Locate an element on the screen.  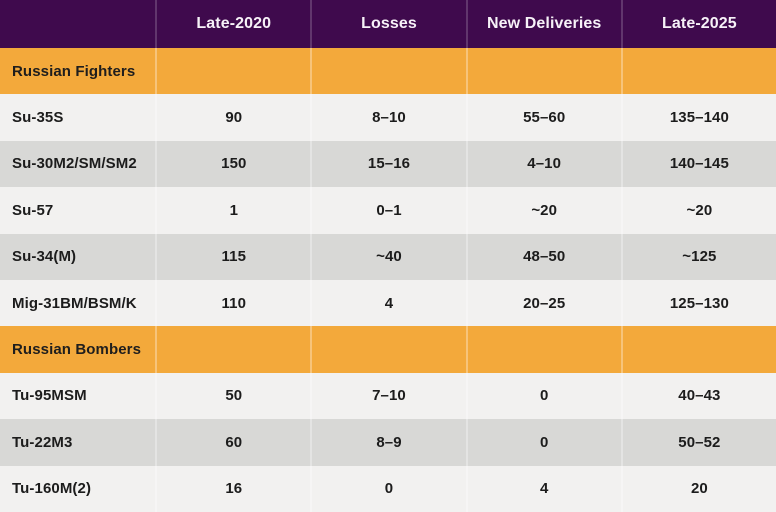
row-label: Tu-95MSM is located at coordinates (78, 396).